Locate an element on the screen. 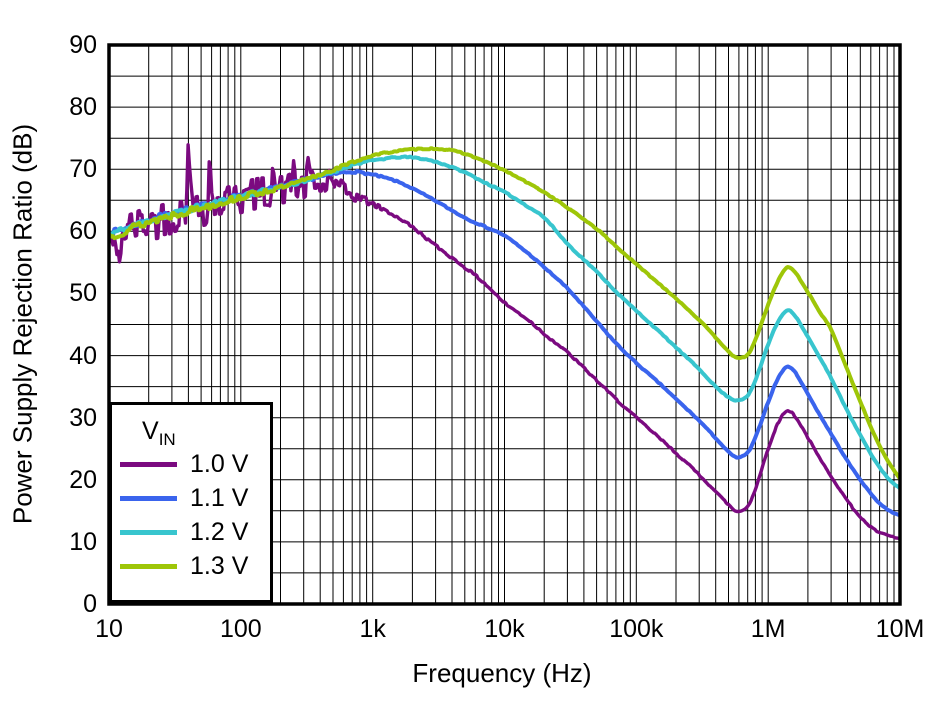 The image size is (928, 701). y-tick-label: 40 is located at coordinates (83, 355).